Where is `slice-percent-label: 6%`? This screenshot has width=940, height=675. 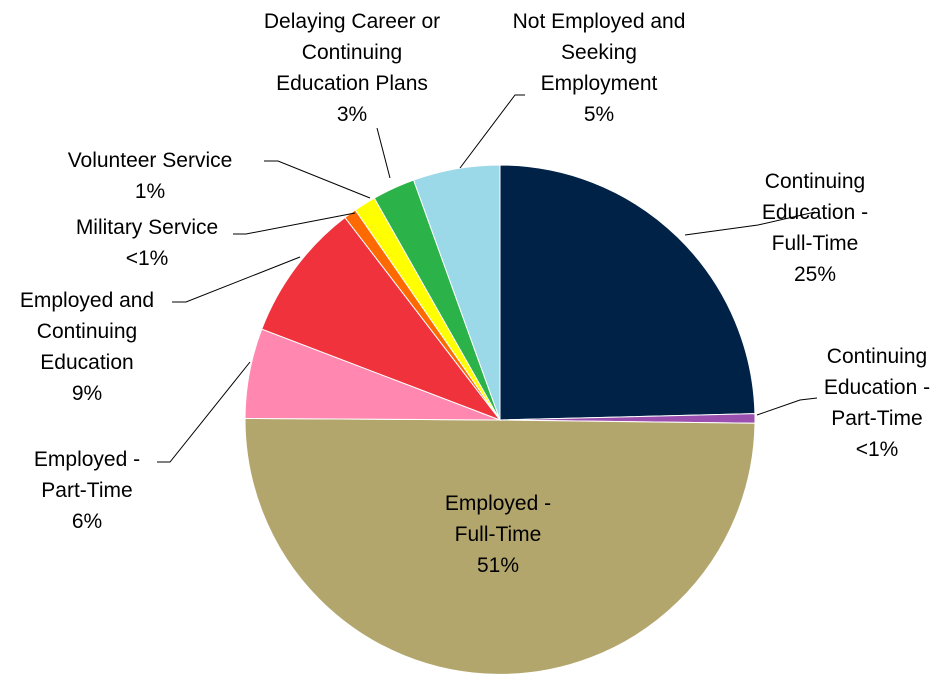 slice-percent-label: 6% is located at coordinates (87, 521).